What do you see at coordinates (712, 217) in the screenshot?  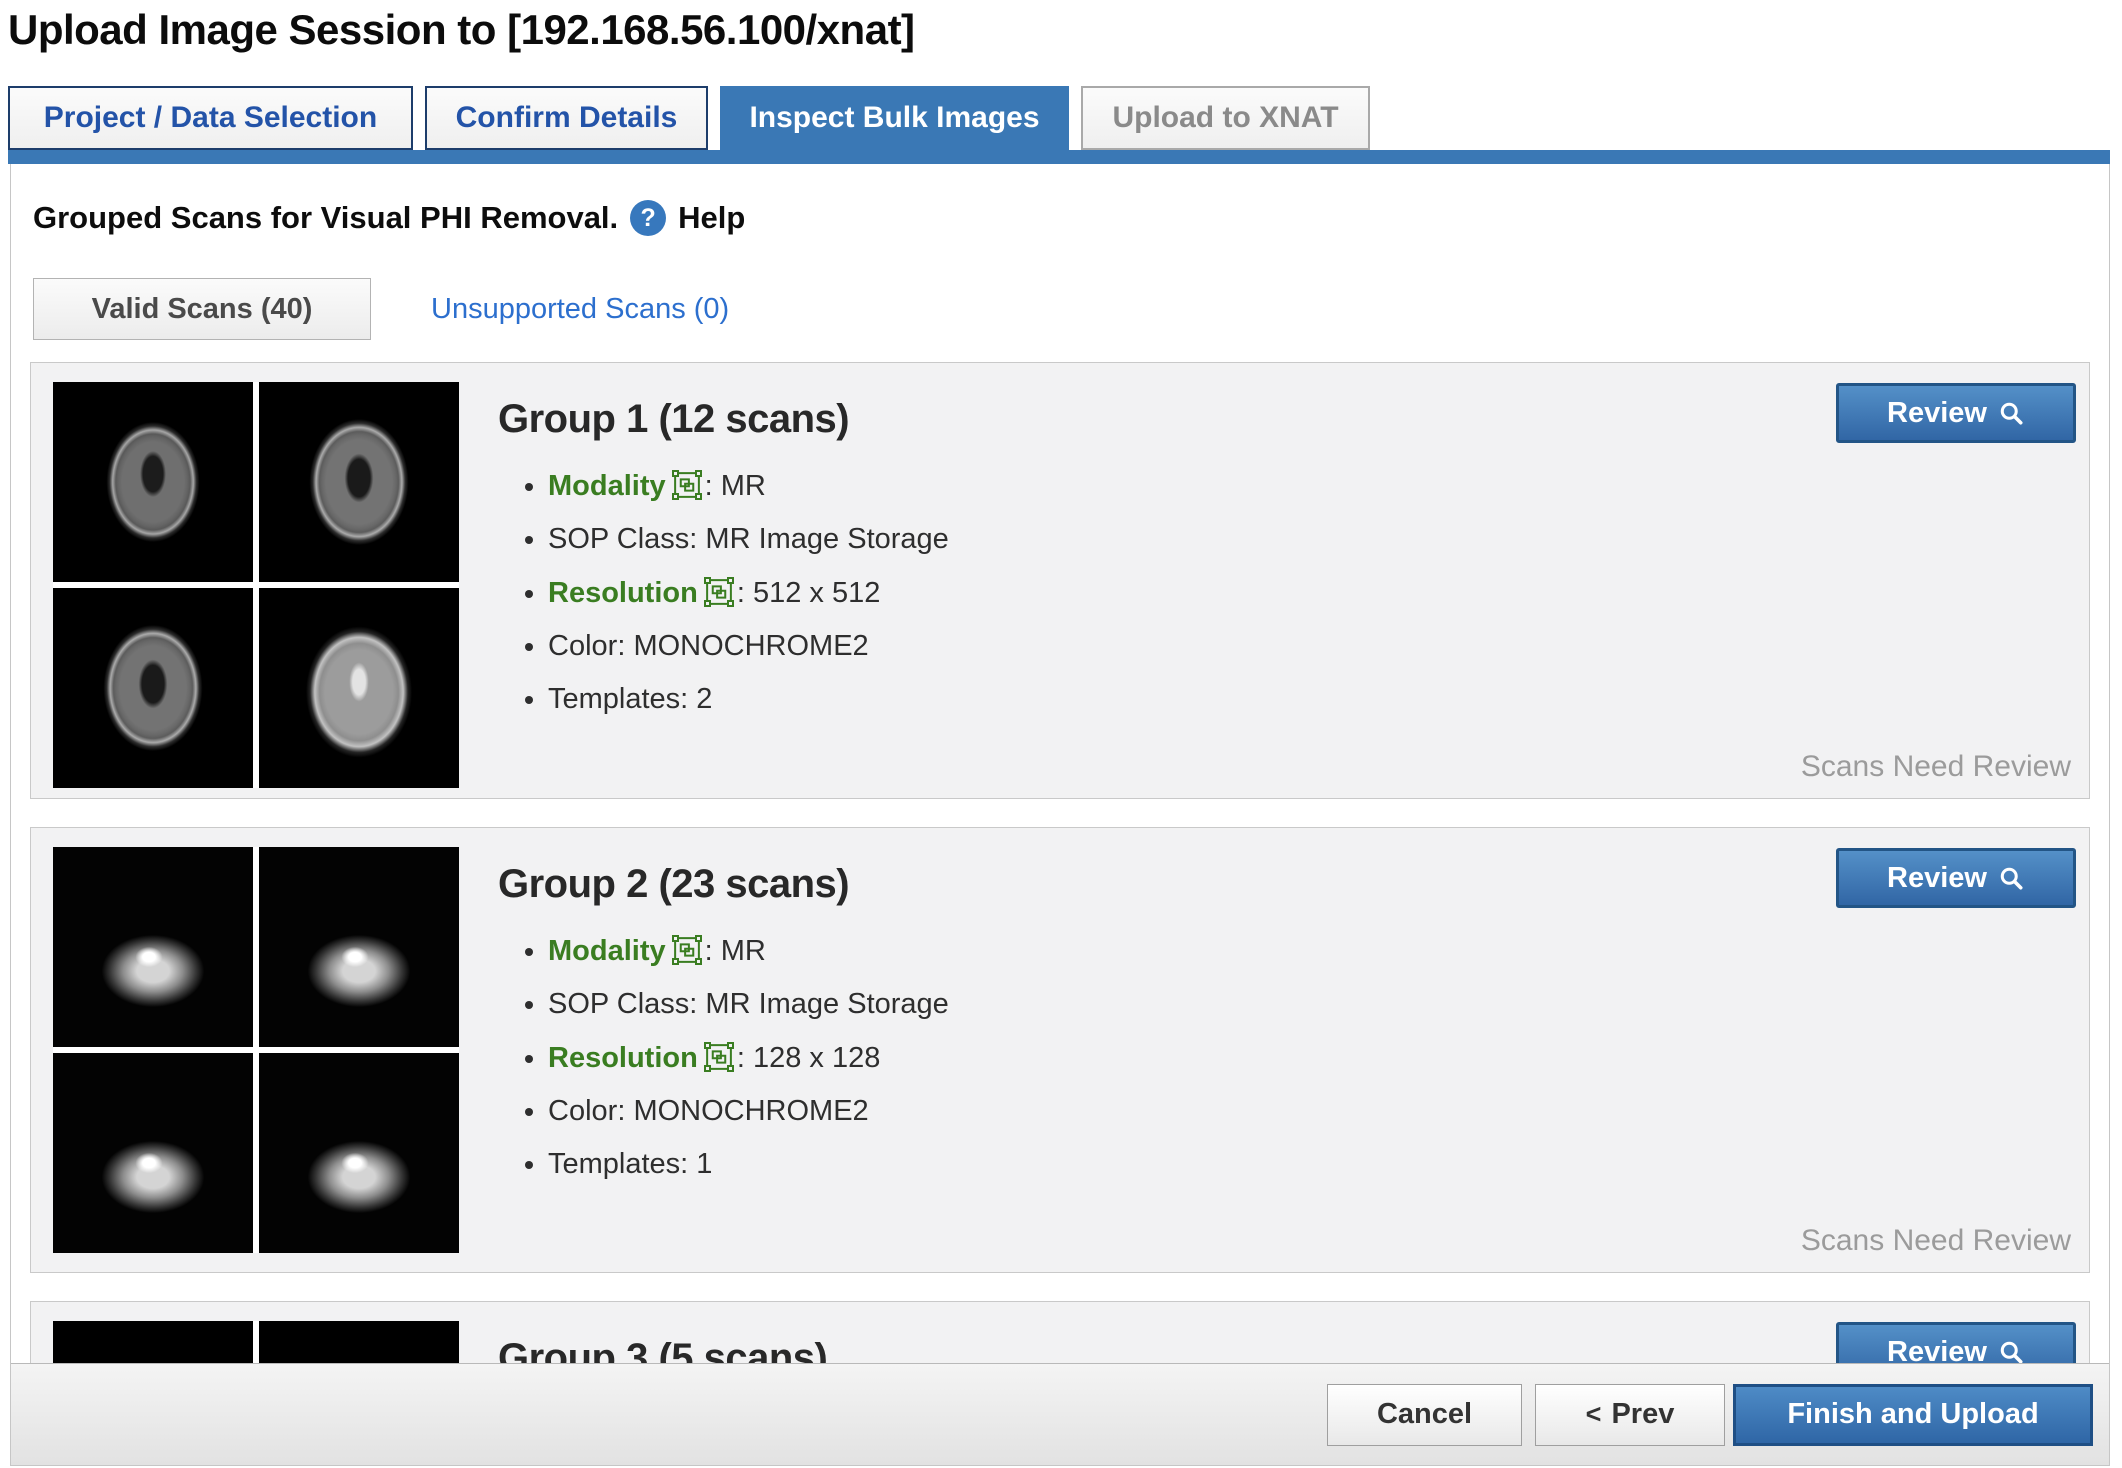 I see `help-link: Help` at bounding box center [712, 217].